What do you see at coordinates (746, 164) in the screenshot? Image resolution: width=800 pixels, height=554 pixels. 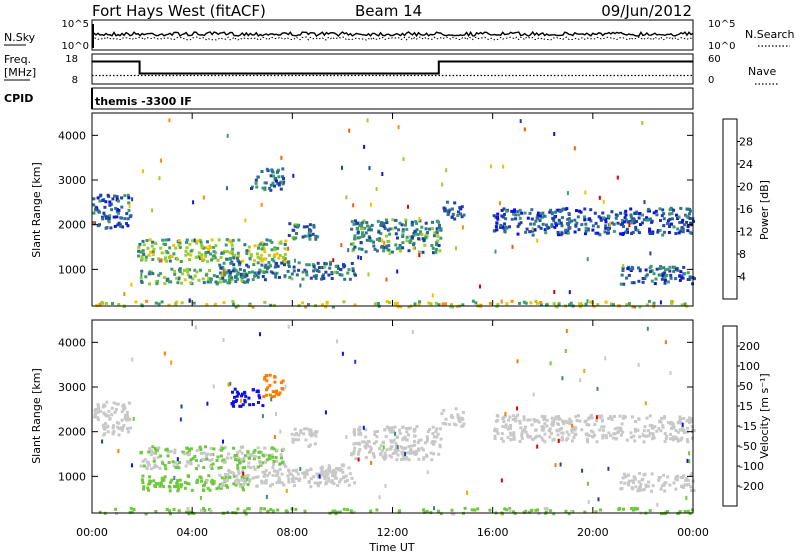 I see `colorbar-tick-label: 24` at bounding box center [746, 164].